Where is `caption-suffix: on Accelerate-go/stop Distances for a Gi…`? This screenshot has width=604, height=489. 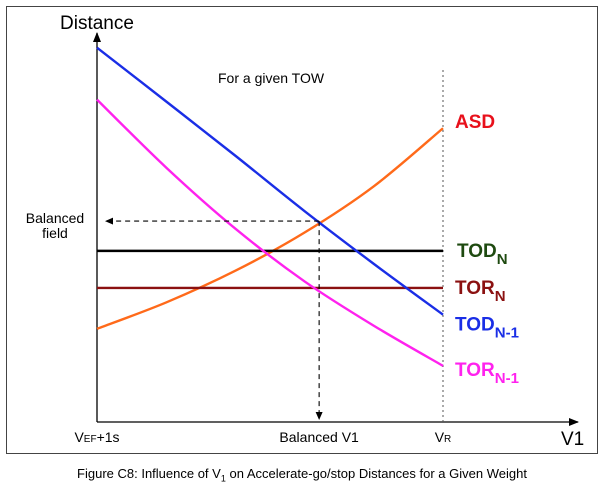 caption-suffix: on Accelerate-go/stop Distances for a Gi… is located at coordinates (376, 473).